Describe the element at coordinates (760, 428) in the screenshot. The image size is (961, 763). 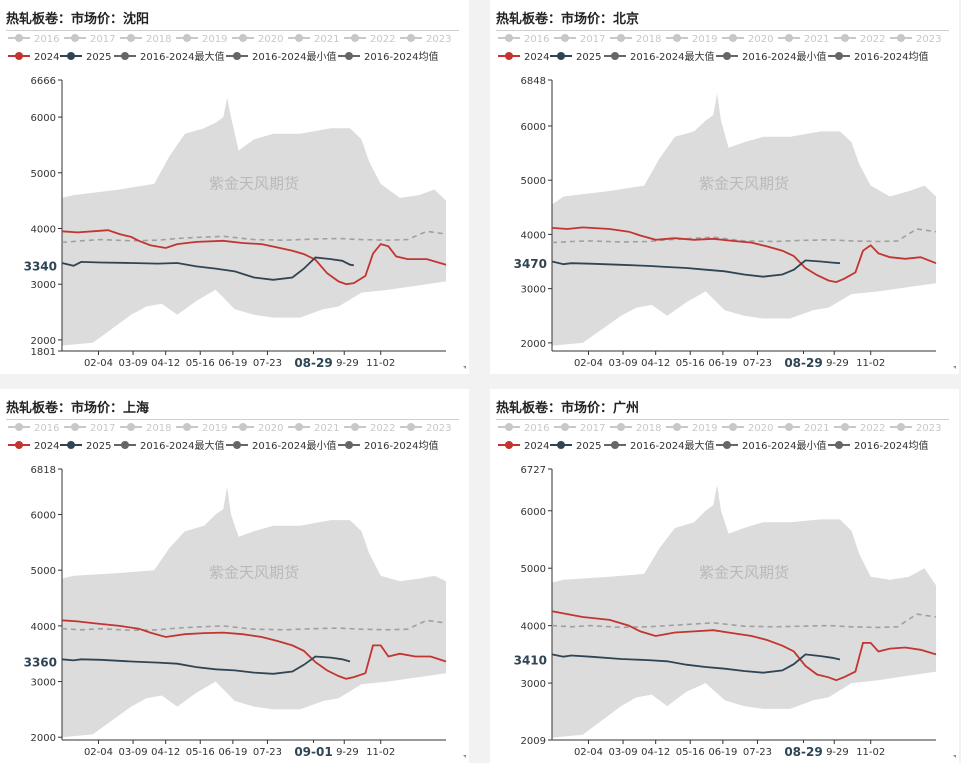
I see `legend-label: 2020` at that location.